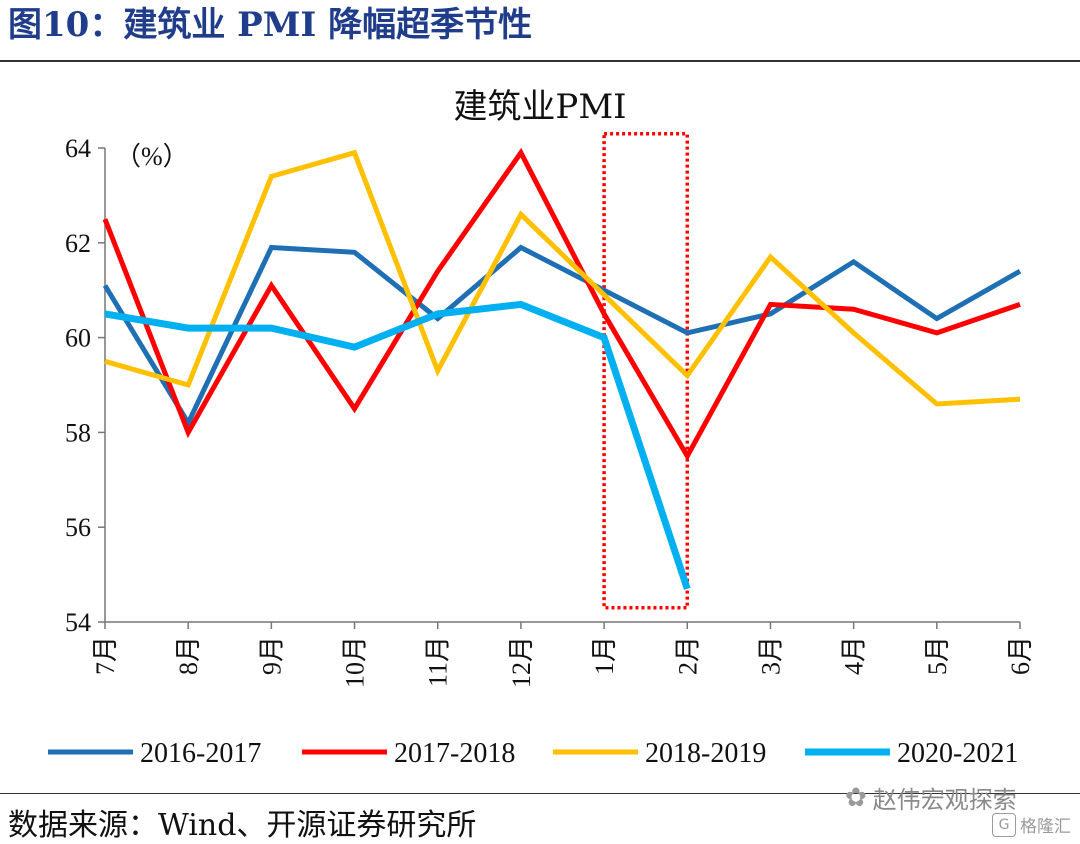  What do you see at coordinates (1020, 655) in the screenshot?
I see `x-tick-label: 6月` at bounding box center [1020, 655].